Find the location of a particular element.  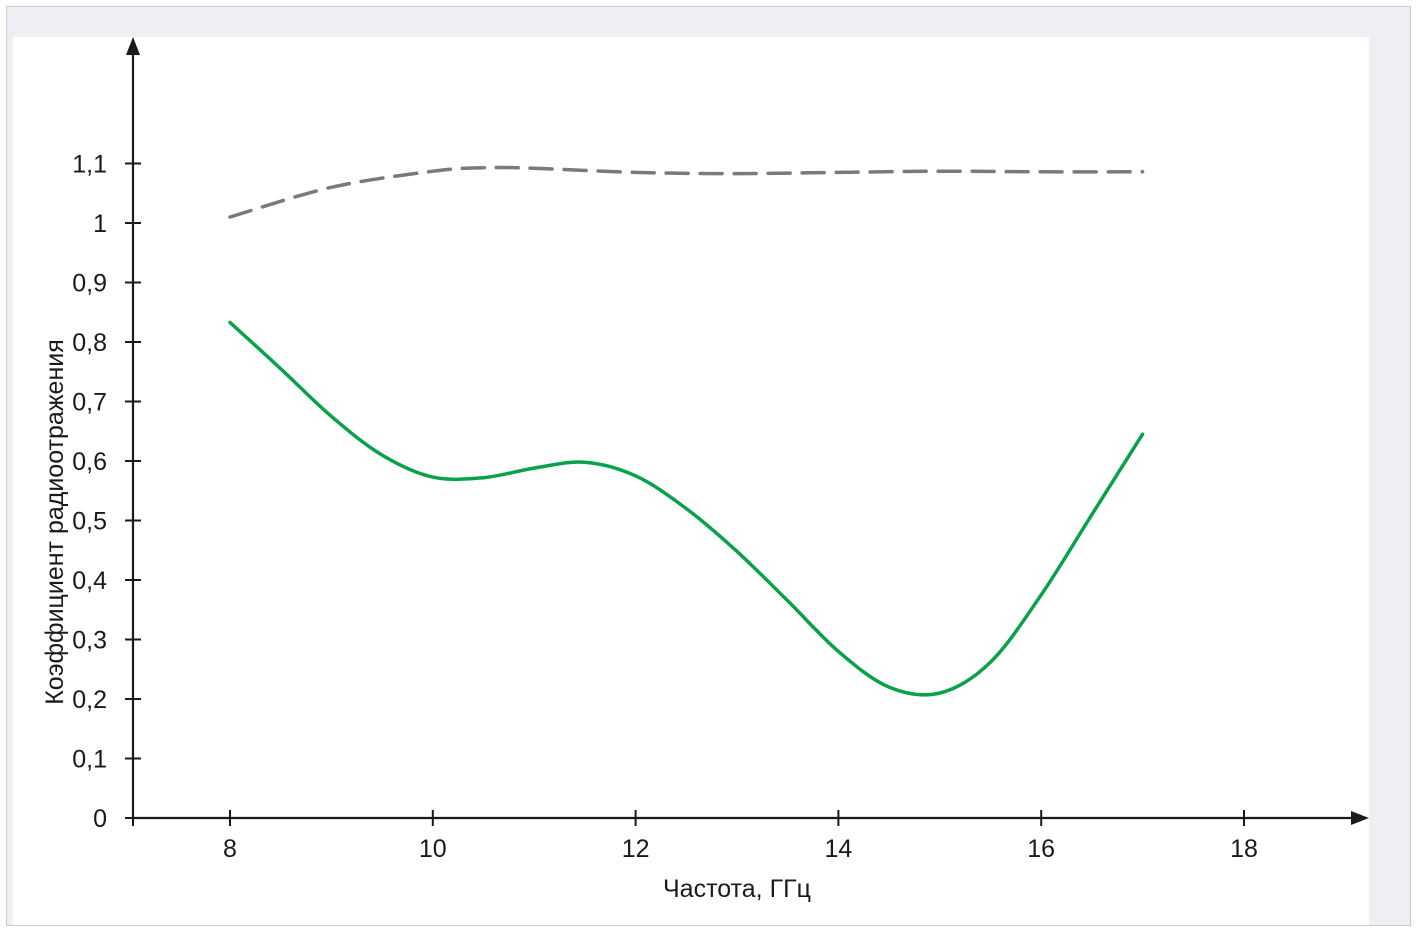

x-axis-arrow is located at coordinates (1360, 818).